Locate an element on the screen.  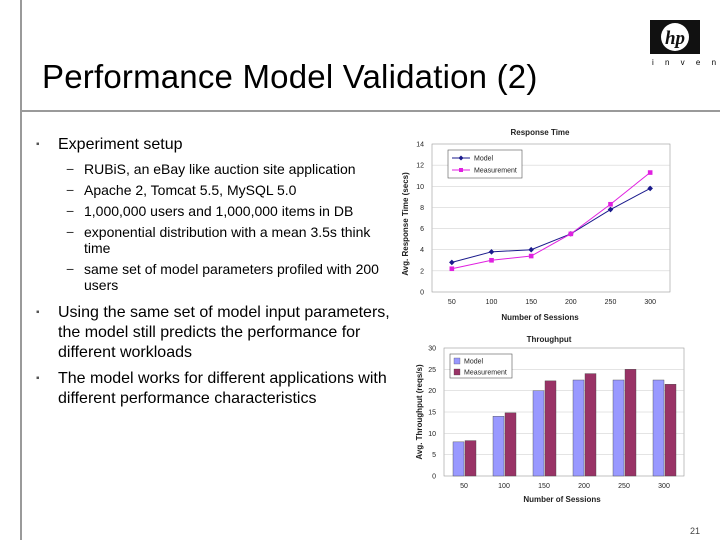
page-number: 21 is located at coordinates (695, 531).